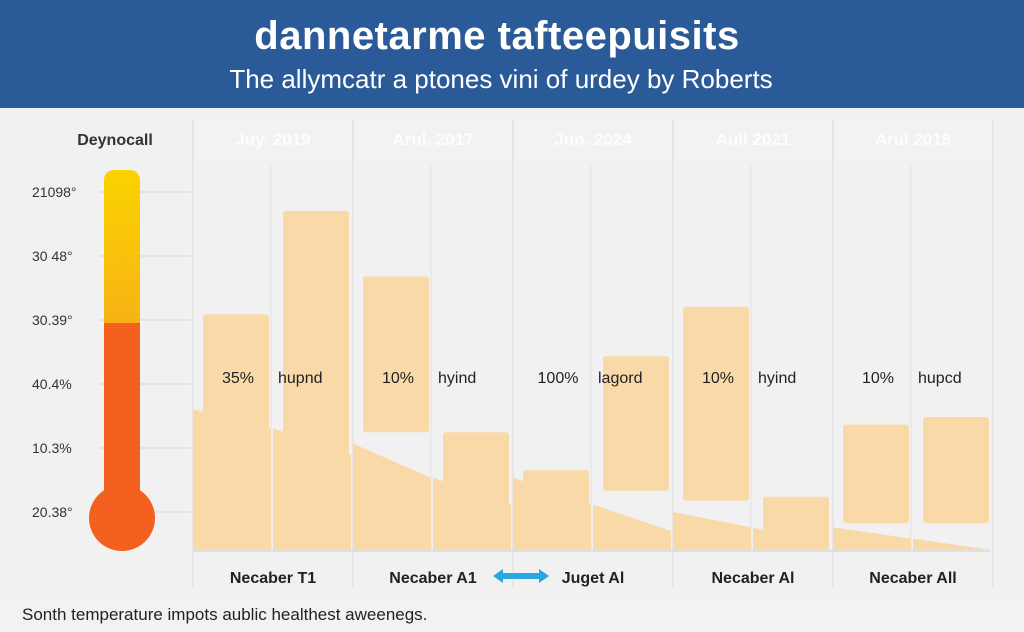 The width and height of the screenshot is (1024, 632). I want to click on gauge-label: Deynocall, so click(115, 140).